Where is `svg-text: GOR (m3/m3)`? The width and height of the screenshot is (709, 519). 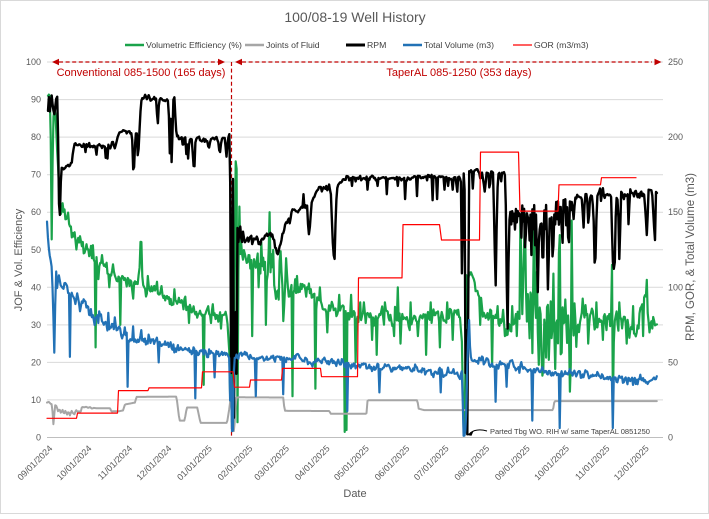
svg-text: GOR (m3/m3) is located at coordinates (561, 45).